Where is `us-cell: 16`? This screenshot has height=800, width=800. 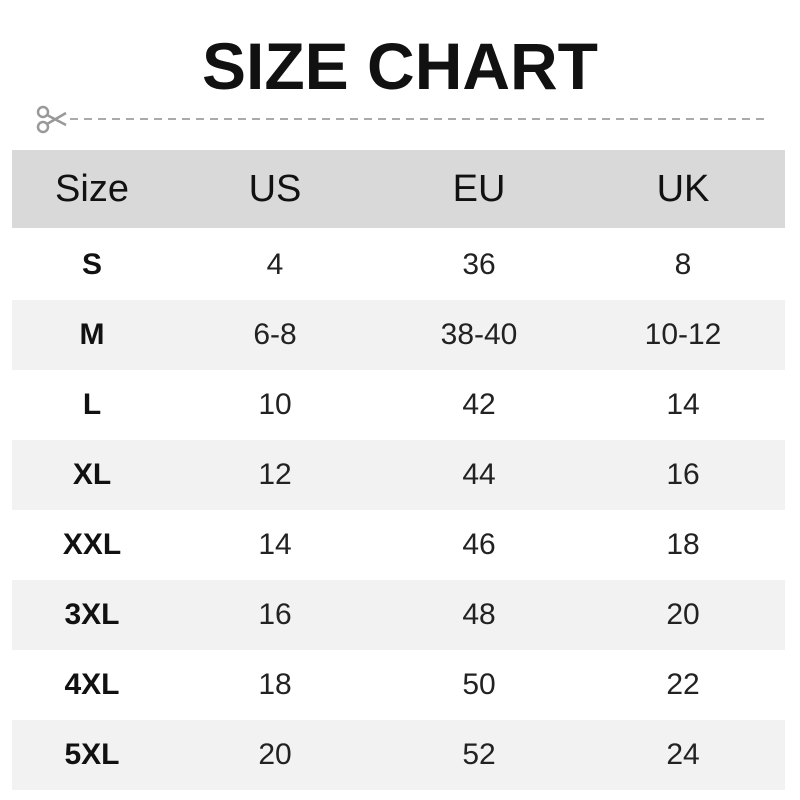
us-cell: 16 is located at coordinates (275, 614).